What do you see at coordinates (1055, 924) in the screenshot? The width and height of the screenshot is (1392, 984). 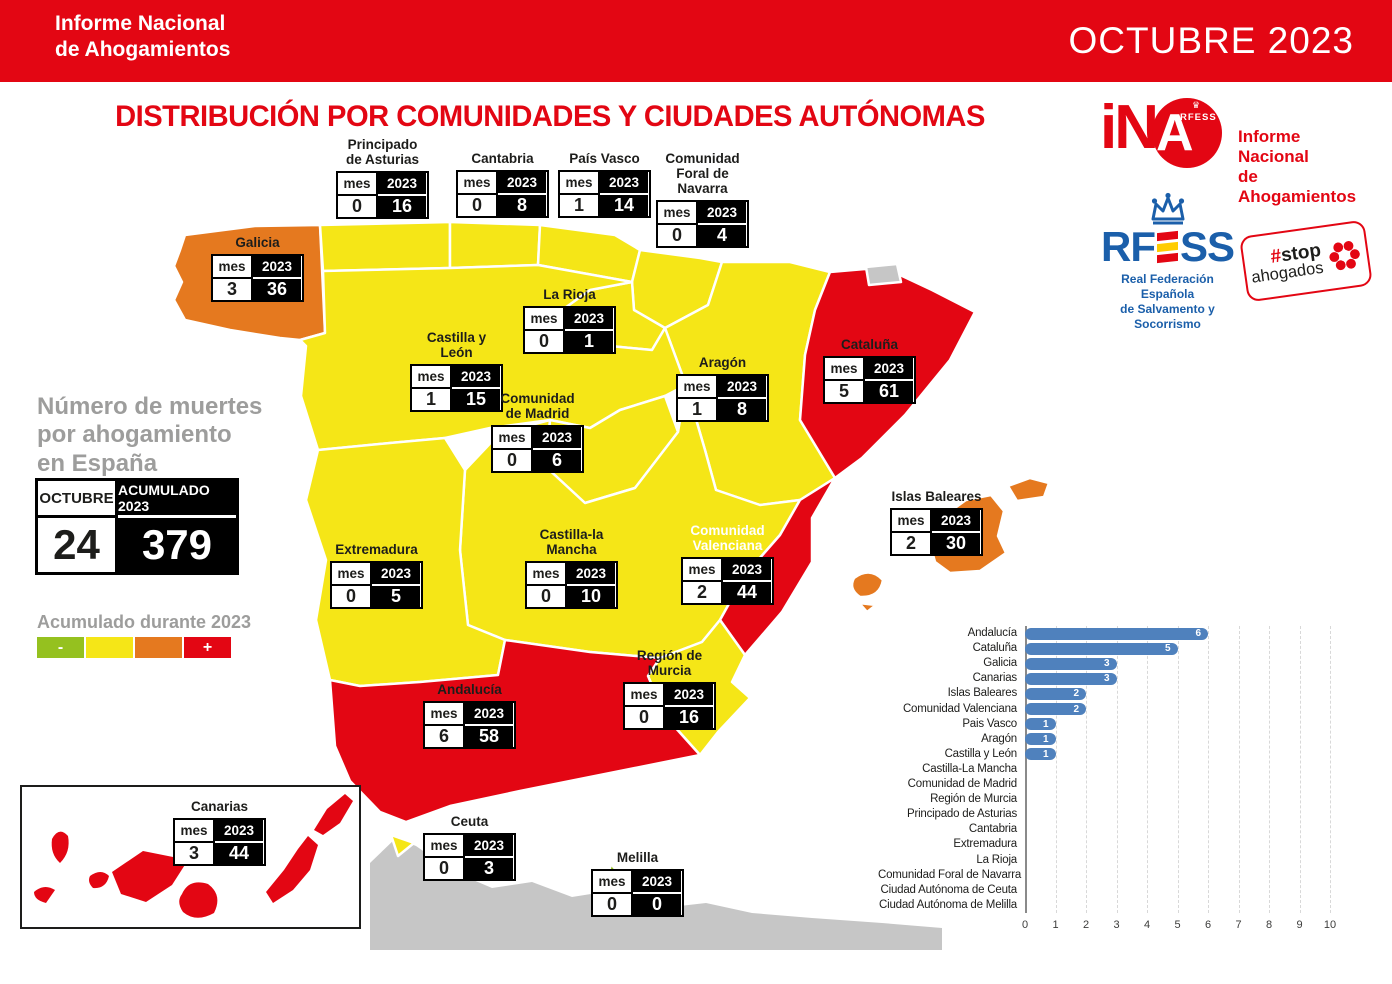 I see `chart-tick-label: 1` at bounding box center [1055, 924].